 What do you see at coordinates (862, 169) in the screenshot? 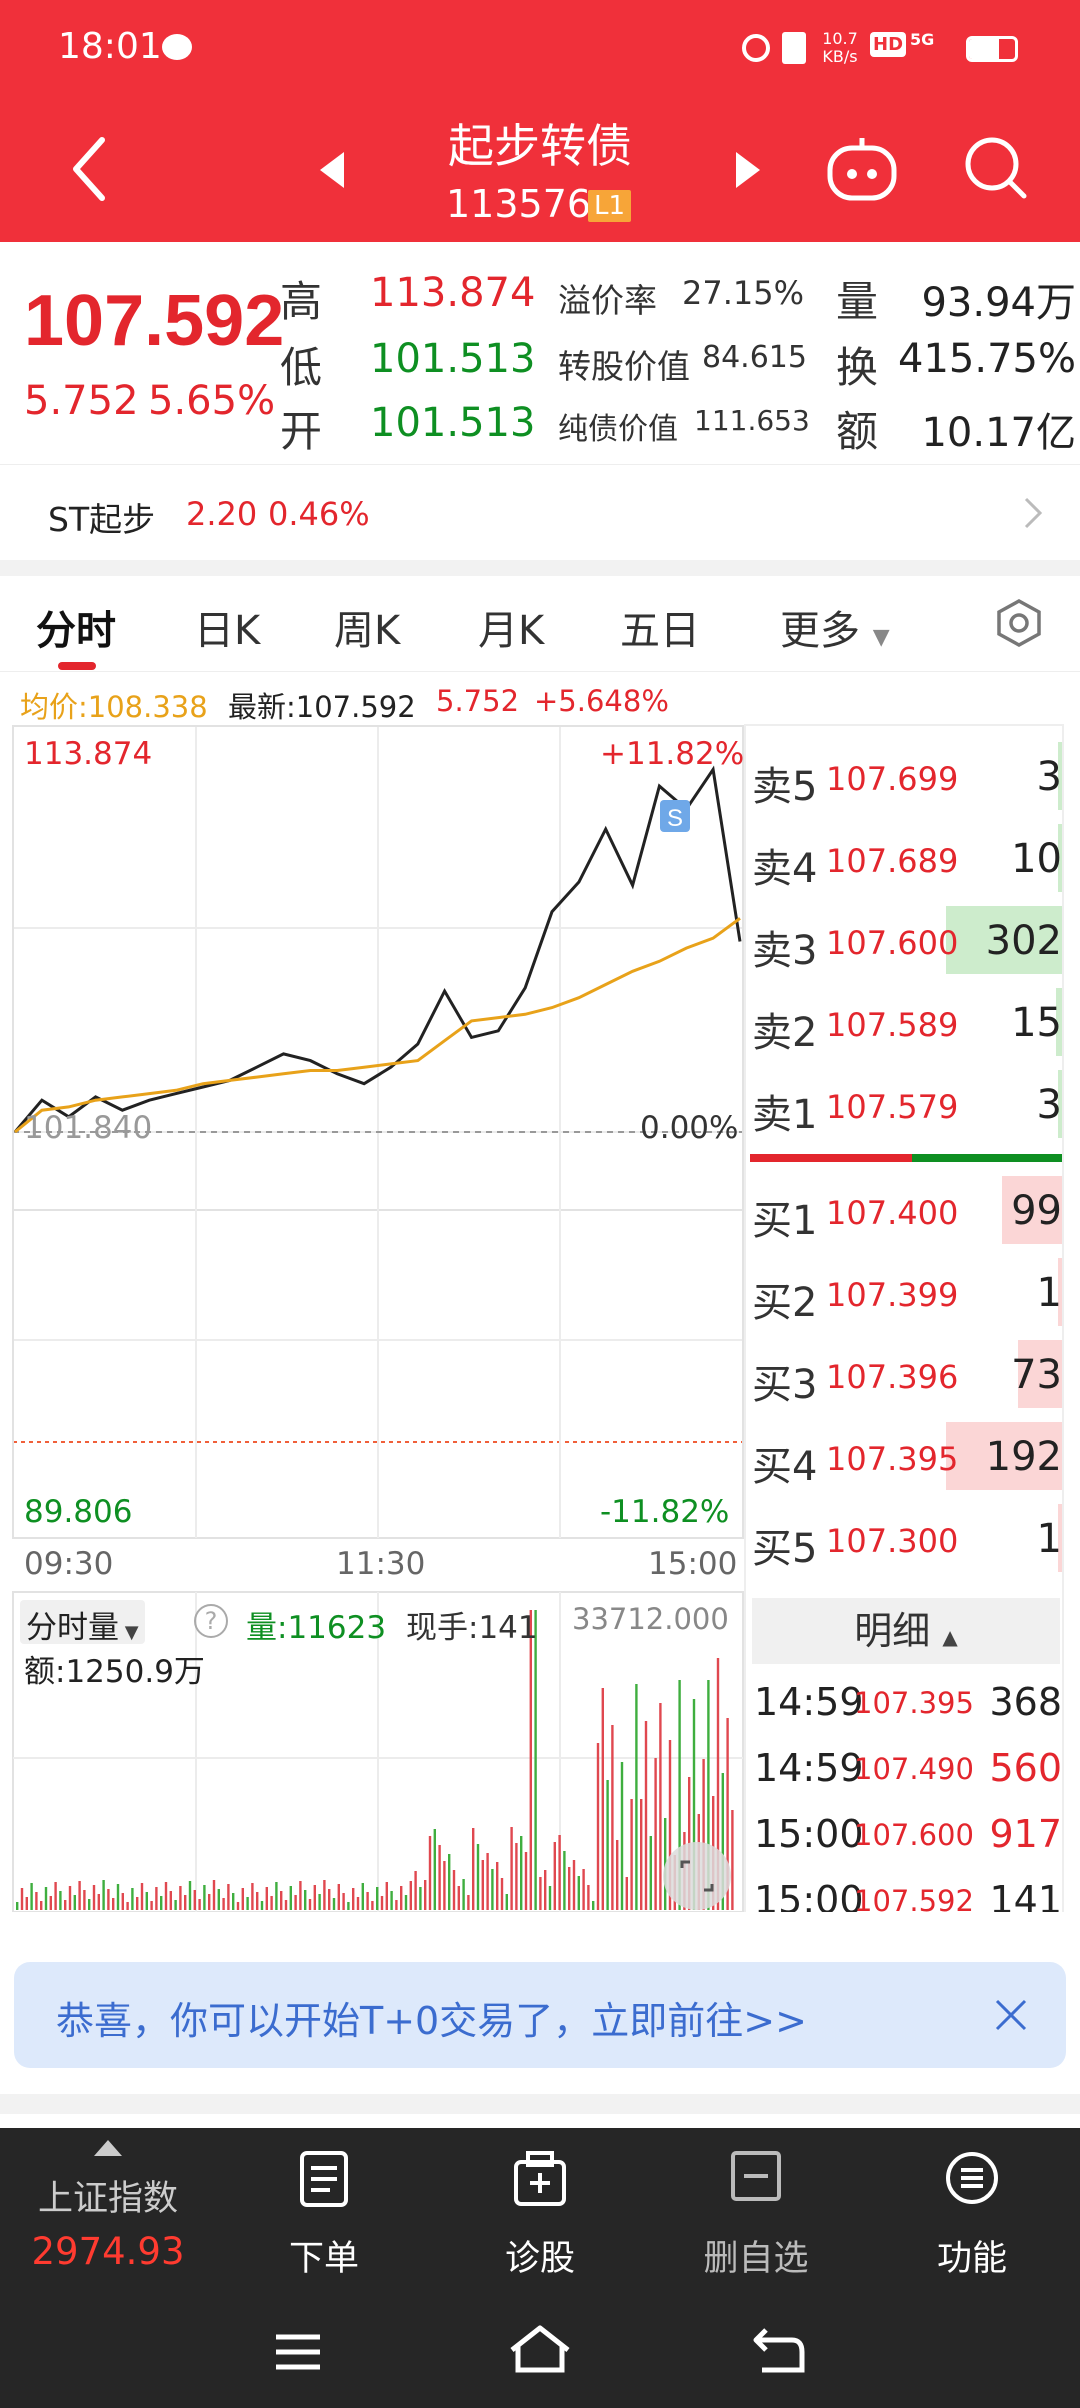
I see `robot-assistant-icon` at bounding box center [862, 169].